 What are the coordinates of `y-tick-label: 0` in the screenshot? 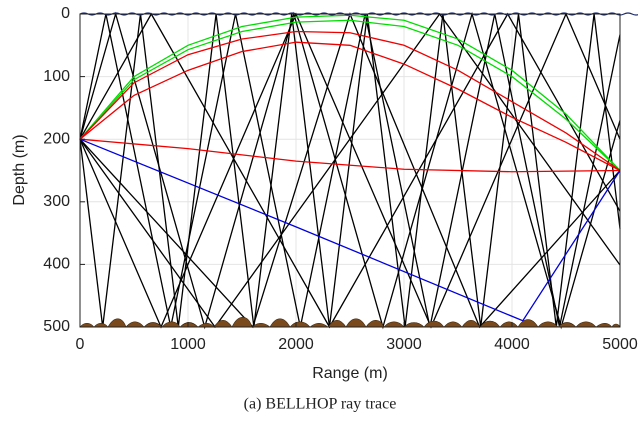 It's located at (65, 13).